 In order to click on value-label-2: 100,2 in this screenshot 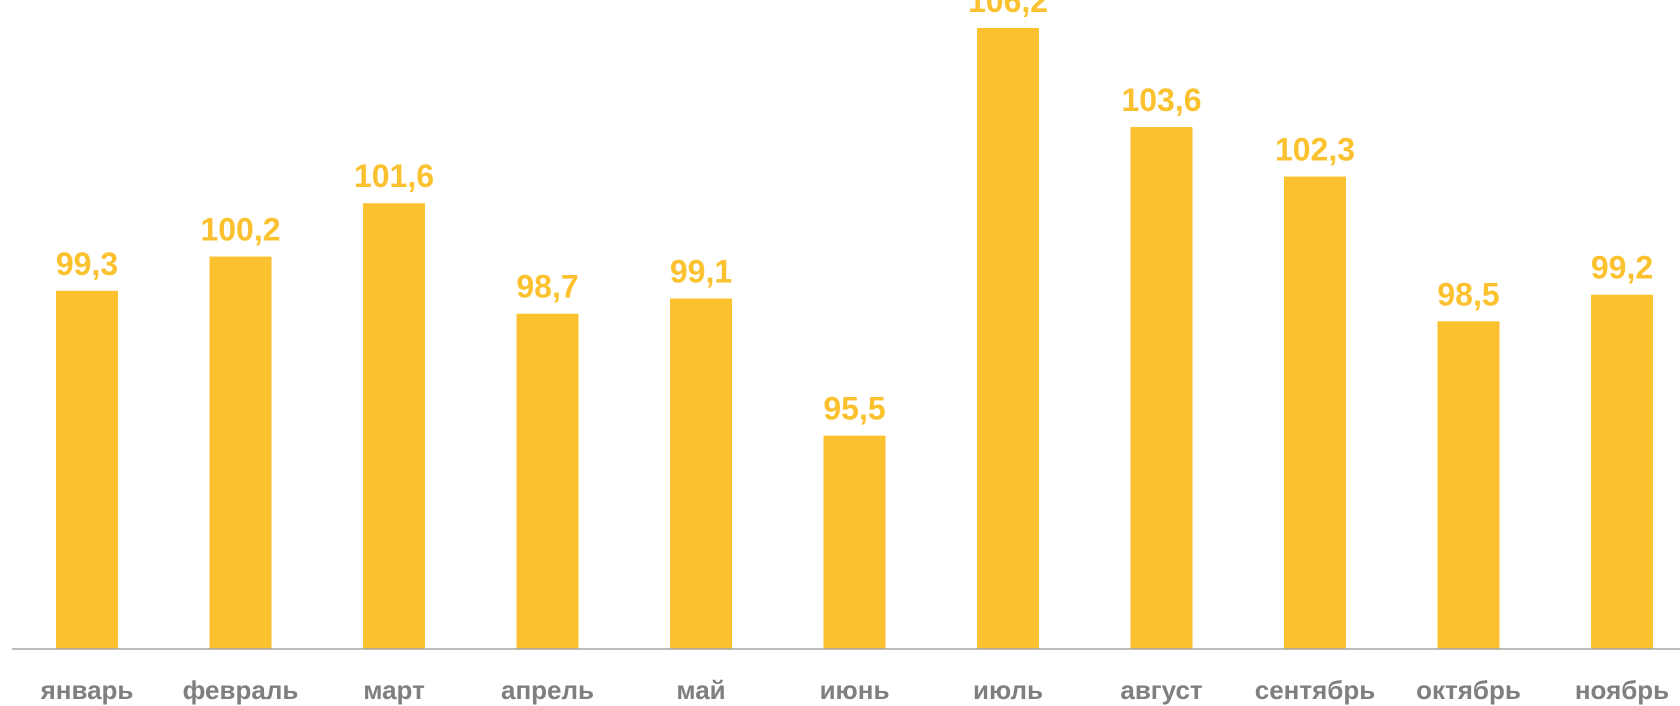, I will do `click(240, 230)`.